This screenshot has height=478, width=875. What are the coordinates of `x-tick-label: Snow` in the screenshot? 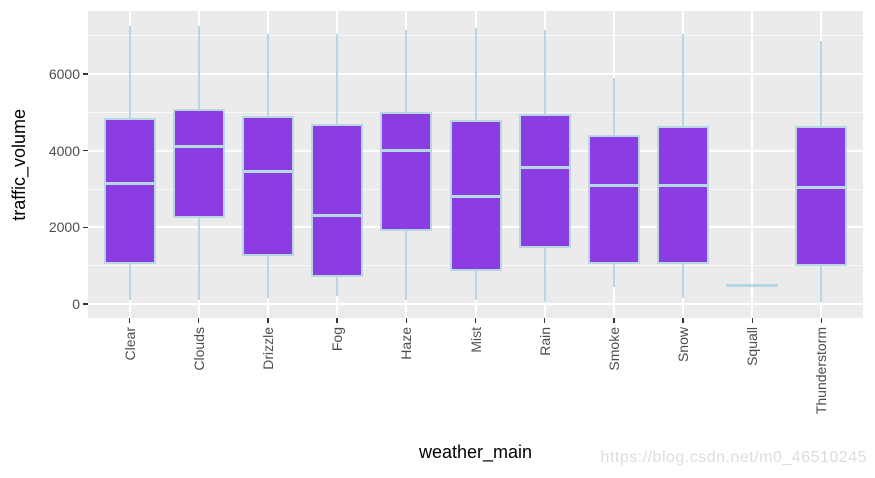 It's located at (683, 345).